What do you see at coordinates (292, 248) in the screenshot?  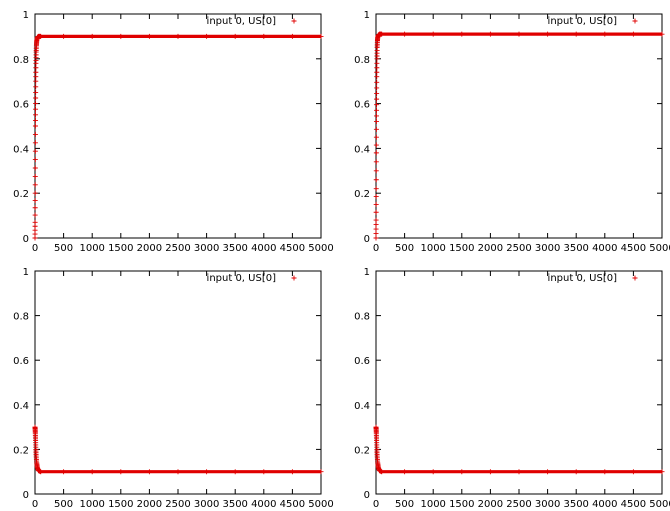 I see `x-tick-label: 4500` at bounding box center [292, 248].